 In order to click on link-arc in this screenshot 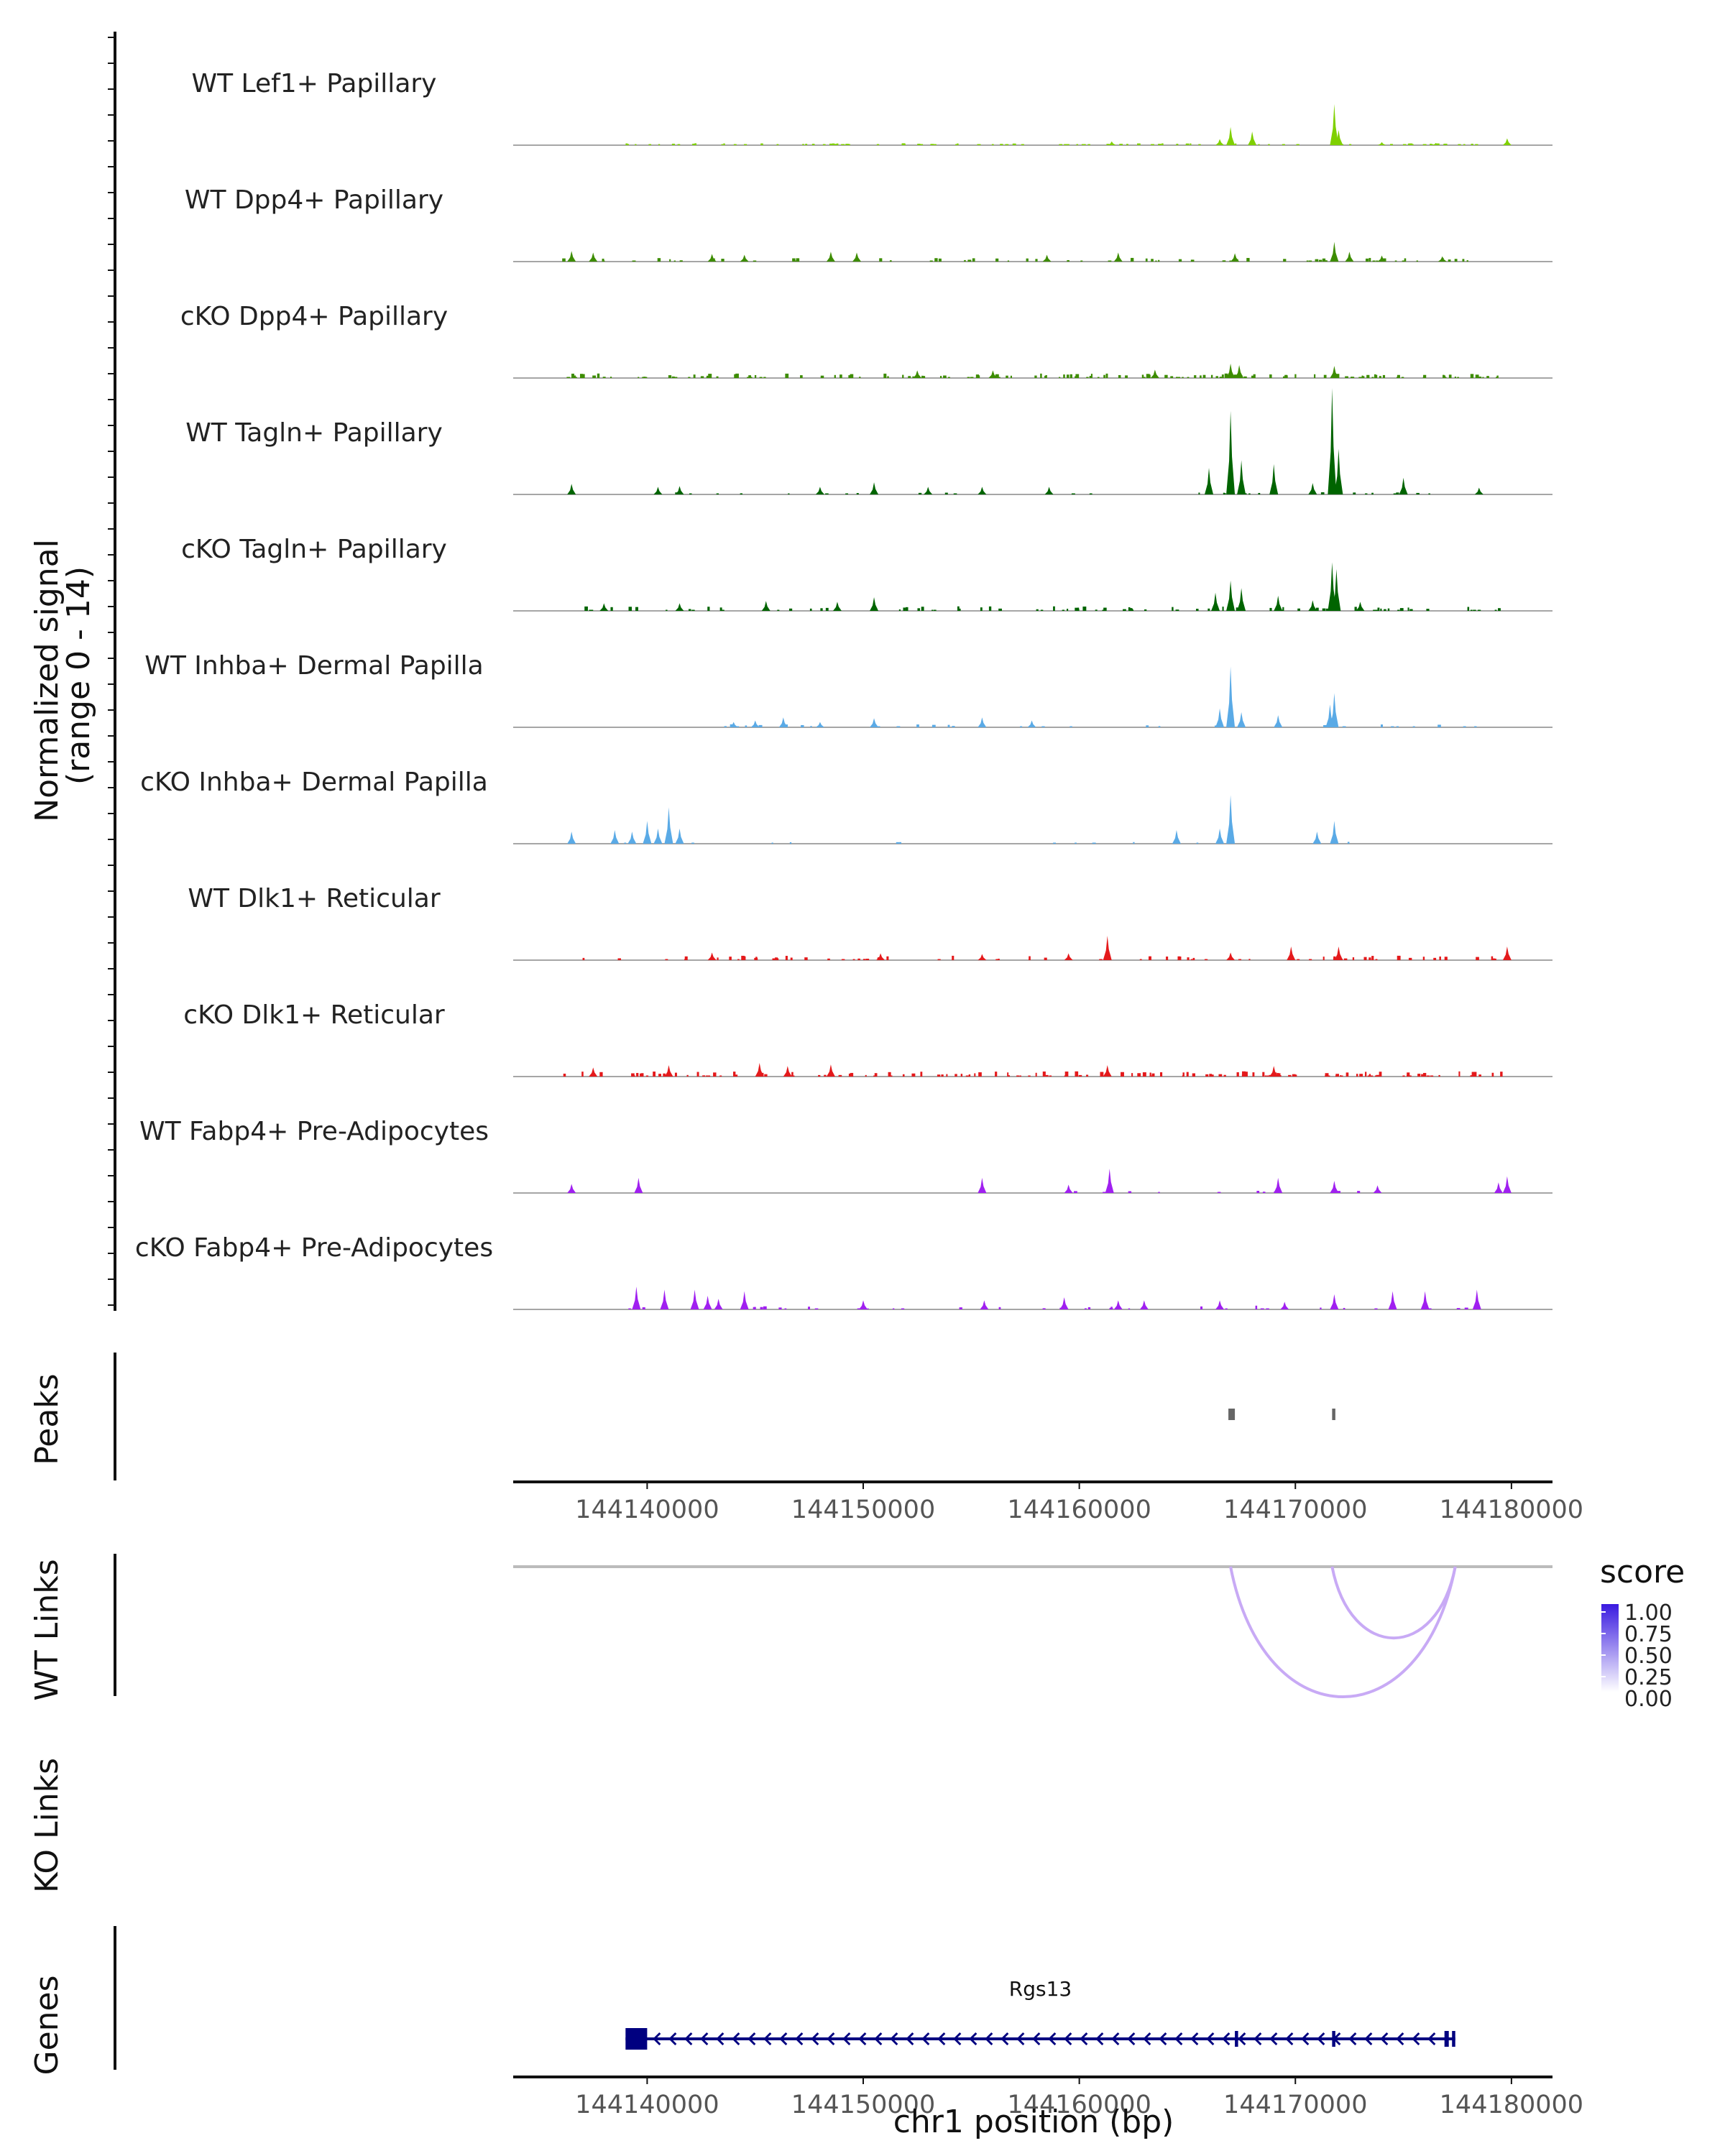, I will do `click(1343, 1632)`.